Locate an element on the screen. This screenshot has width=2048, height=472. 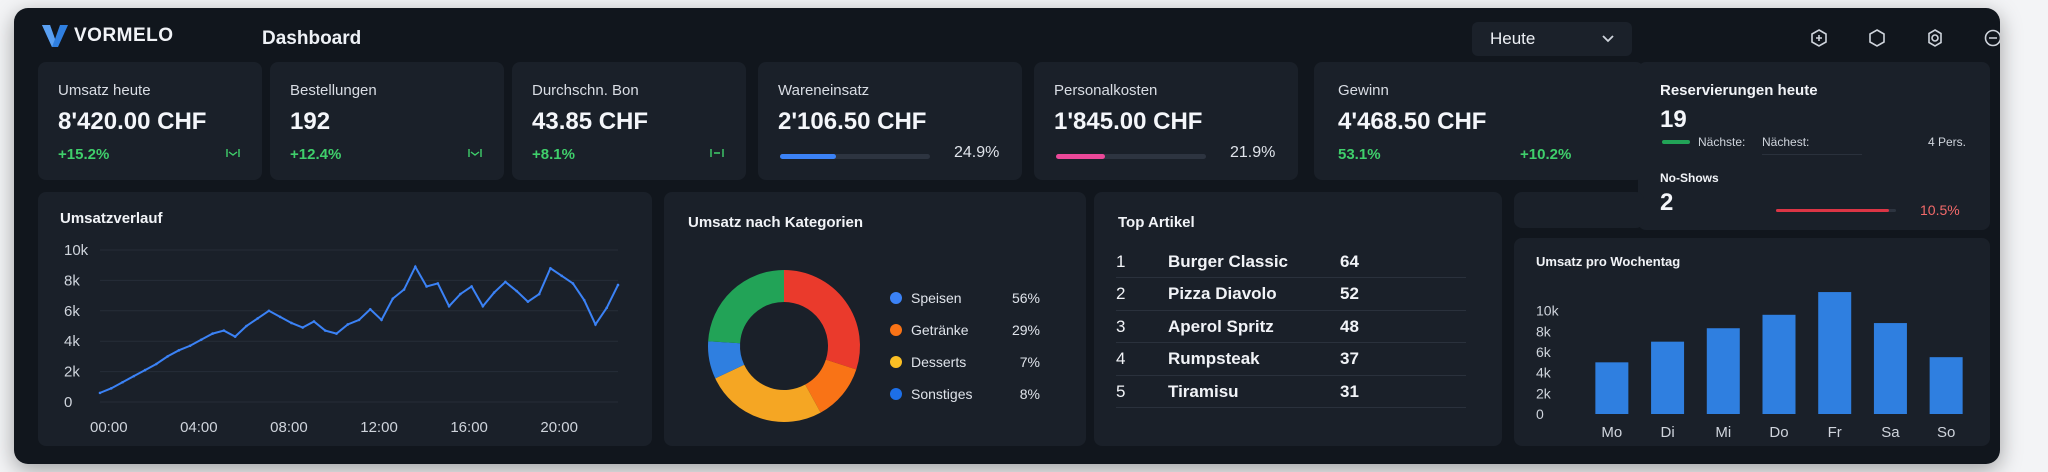
weekday-bar-chart: 10k 8k 6k 4k 2k 0 Mo Di Mi Do Fr Sa So is located at coordinates (1752, 342).